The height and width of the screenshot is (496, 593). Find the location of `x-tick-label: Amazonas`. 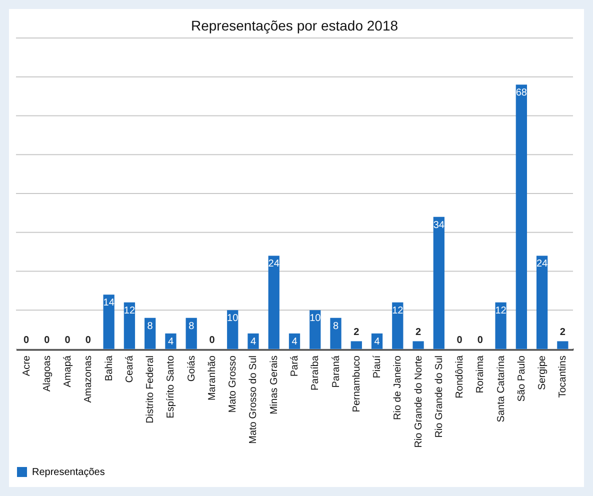

x-tick-label: Amazonas is located at coordinates (88, 379).